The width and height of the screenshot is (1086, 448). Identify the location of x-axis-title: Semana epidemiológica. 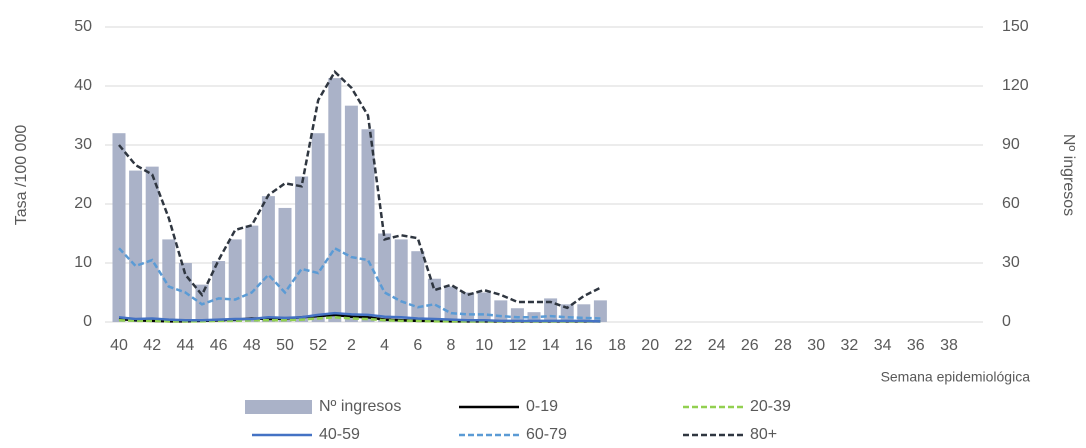
(956, 377).